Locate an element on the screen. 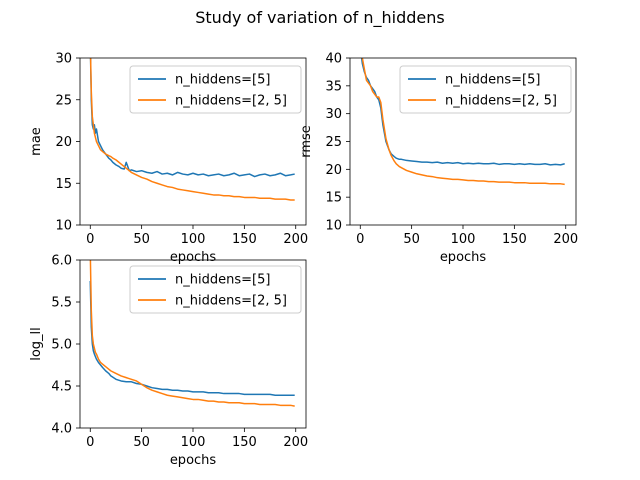 The height and width of the screenshot is (480, 640). y-tick-label: 6.0 is located at coordinates (61, 261).